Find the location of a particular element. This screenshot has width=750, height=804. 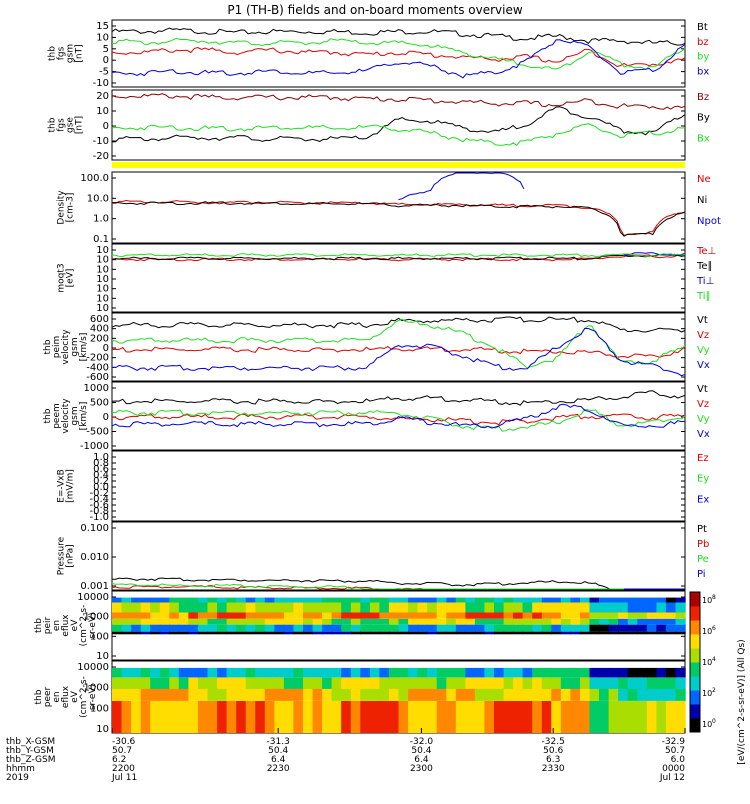

x-tick-label: 2300 is located at coordinates (421, 769).